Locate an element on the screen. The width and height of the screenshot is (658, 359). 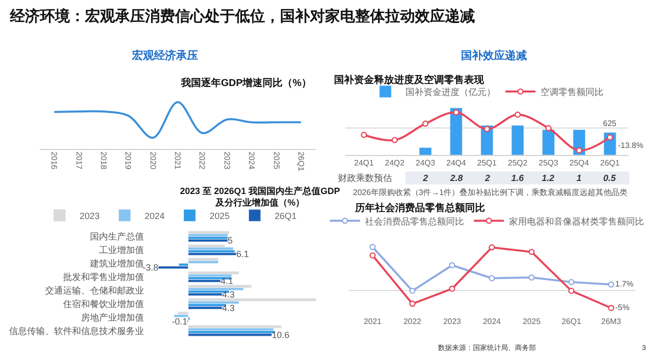
data-label: 10.6 is located at coordinates (281, 335).